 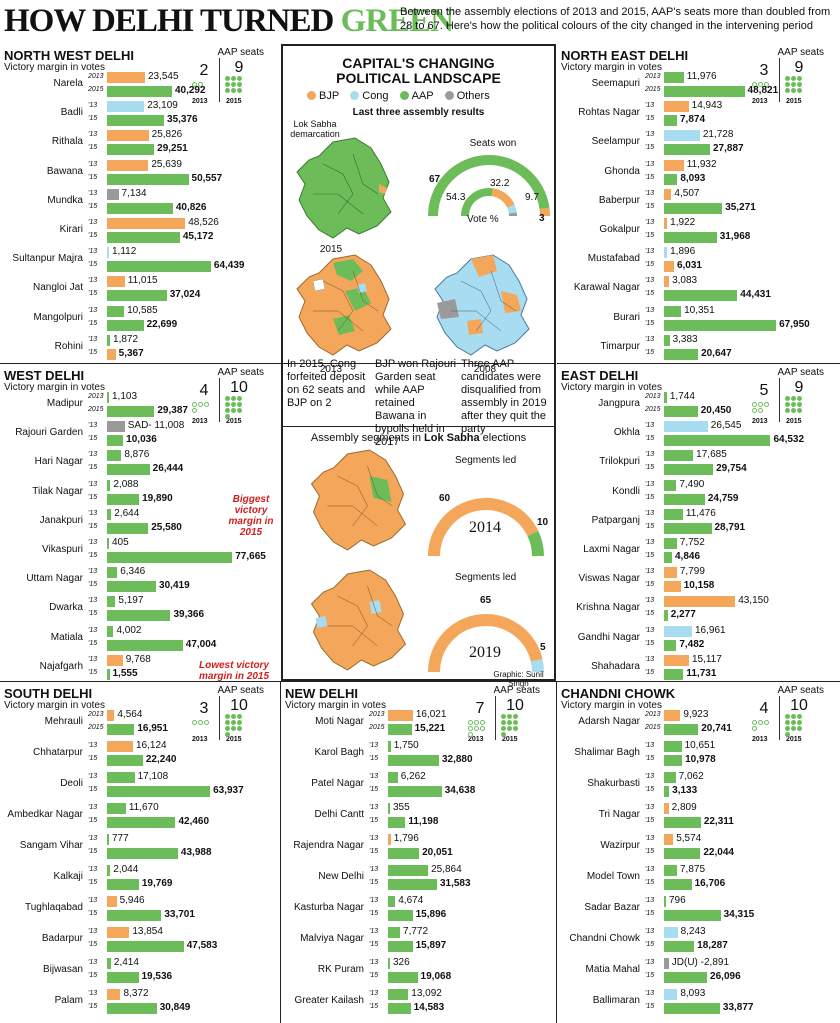 What do you see at coordinates (329, 96) in the screenshot?
I see `legend-bjp-label: BJP` at bounding box center [329, 96].